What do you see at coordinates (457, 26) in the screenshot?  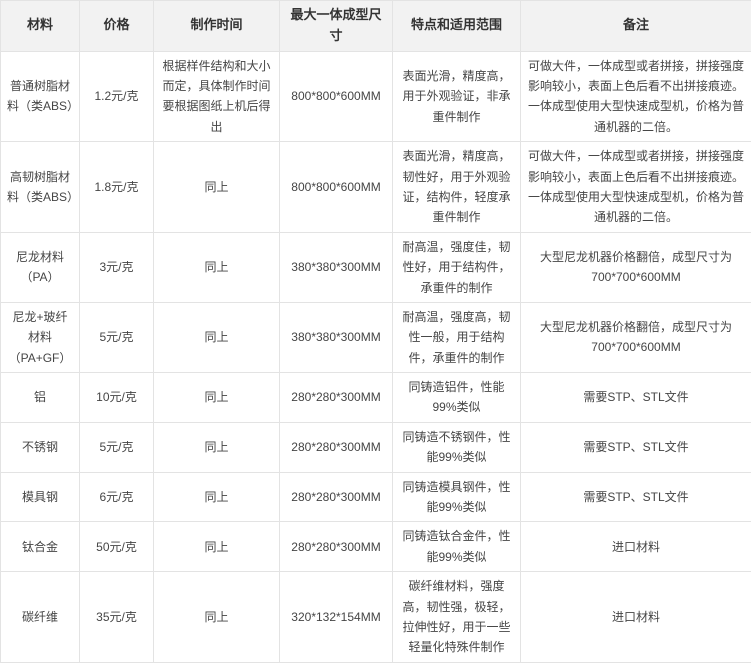 I see `column-header-features: 特点和适用范围` at bounding box center [457, 26].